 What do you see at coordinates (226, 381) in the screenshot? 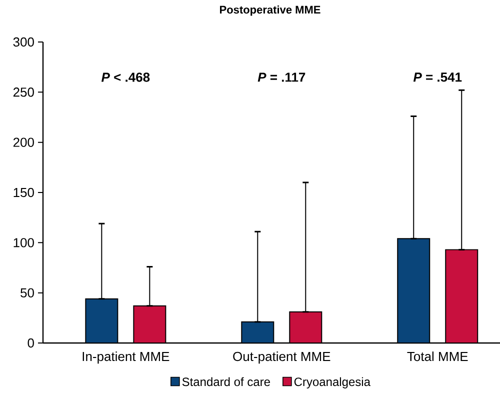
I see `legend-label: Standard of care` at bounding box center [226, 381].